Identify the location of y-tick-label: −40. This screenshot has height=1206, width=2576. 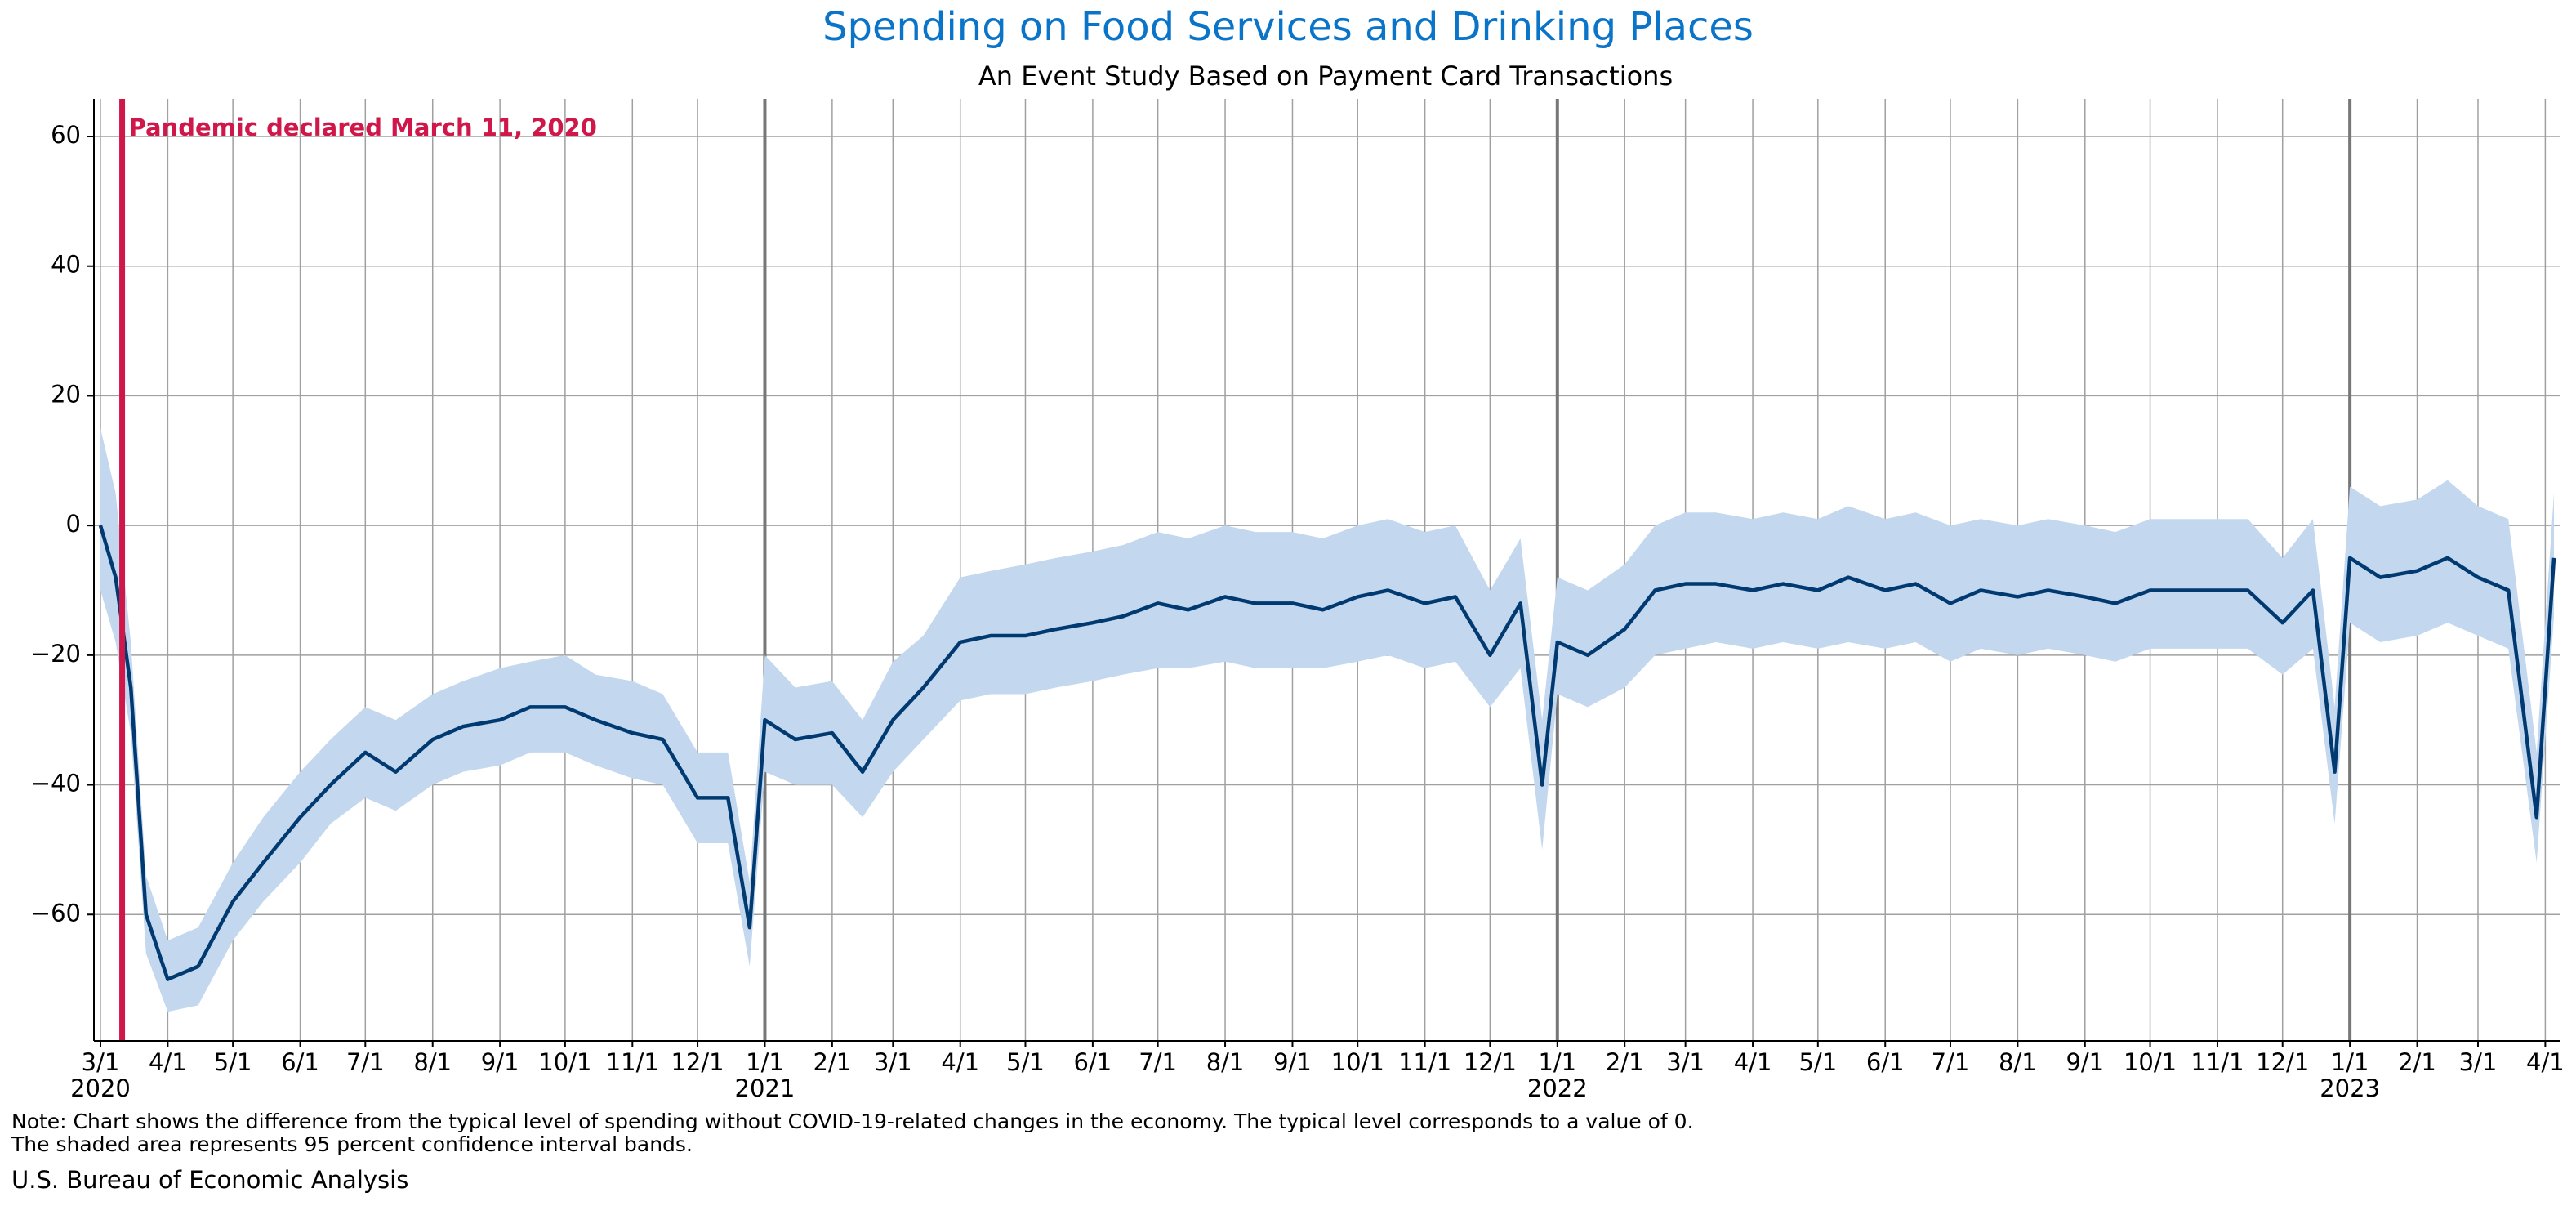
(56, 783).